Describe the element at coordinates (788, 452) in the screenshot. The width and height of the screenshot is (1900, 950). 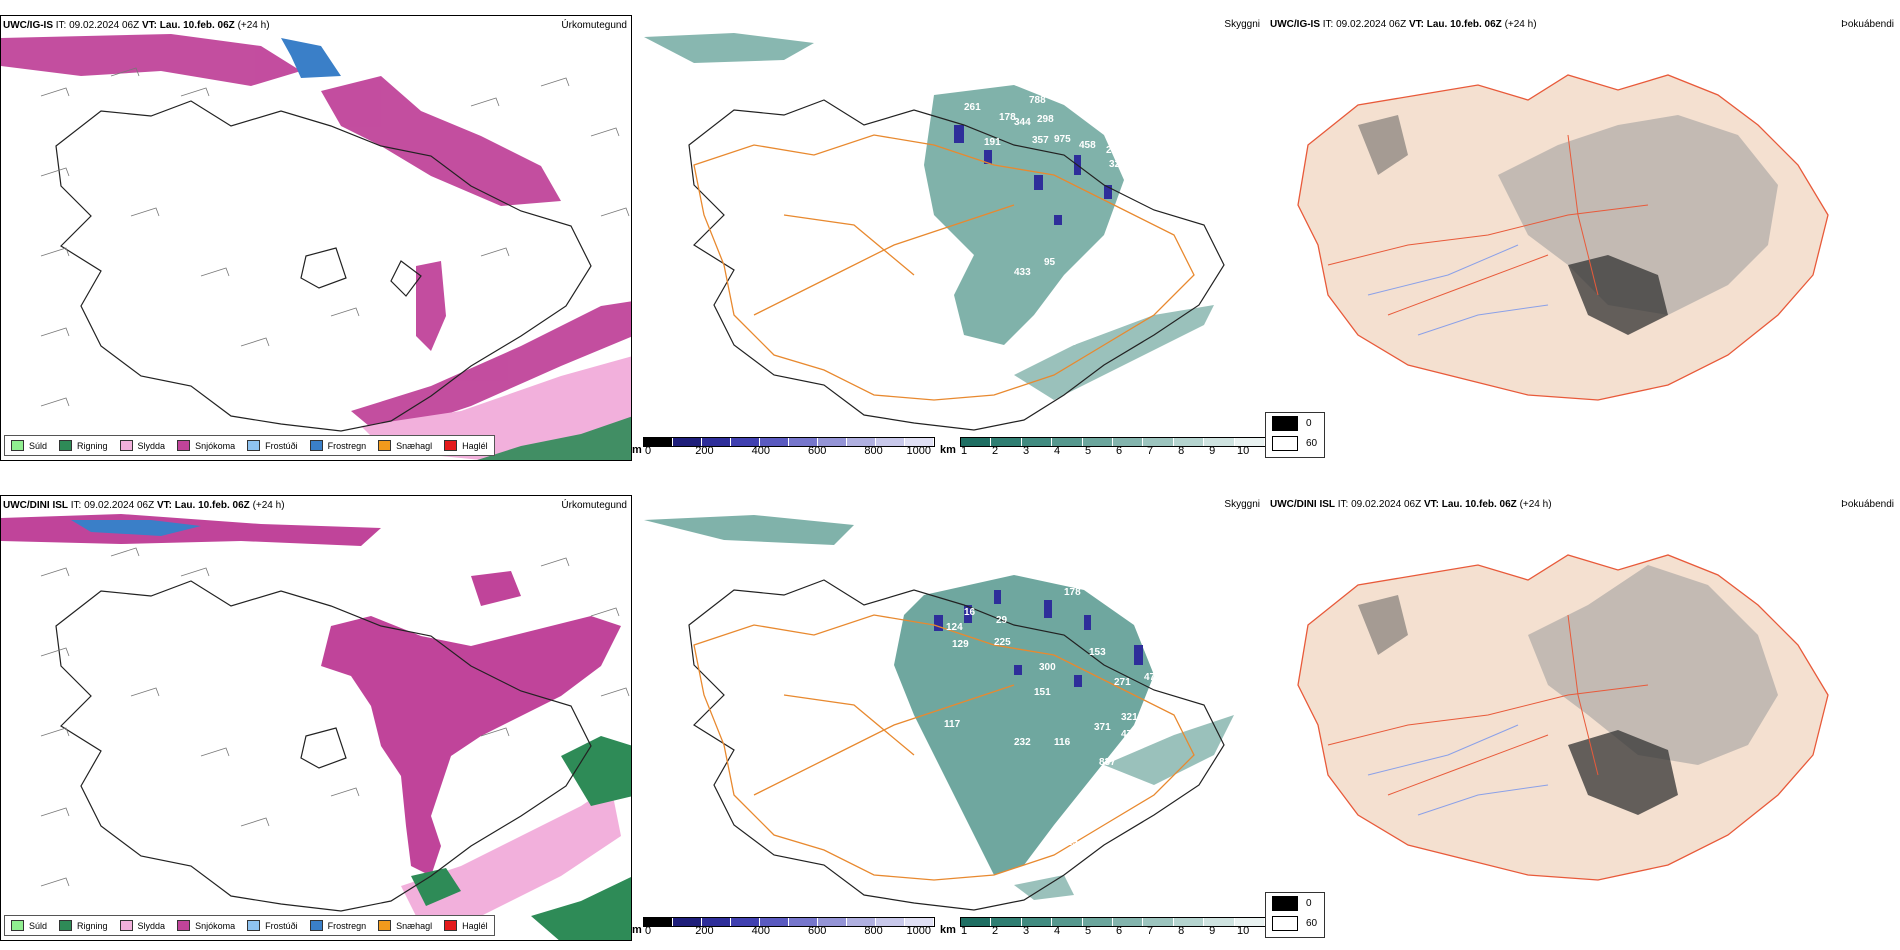
I see `elevation-ticks: 0 200 400 600 800 1000` at that location.